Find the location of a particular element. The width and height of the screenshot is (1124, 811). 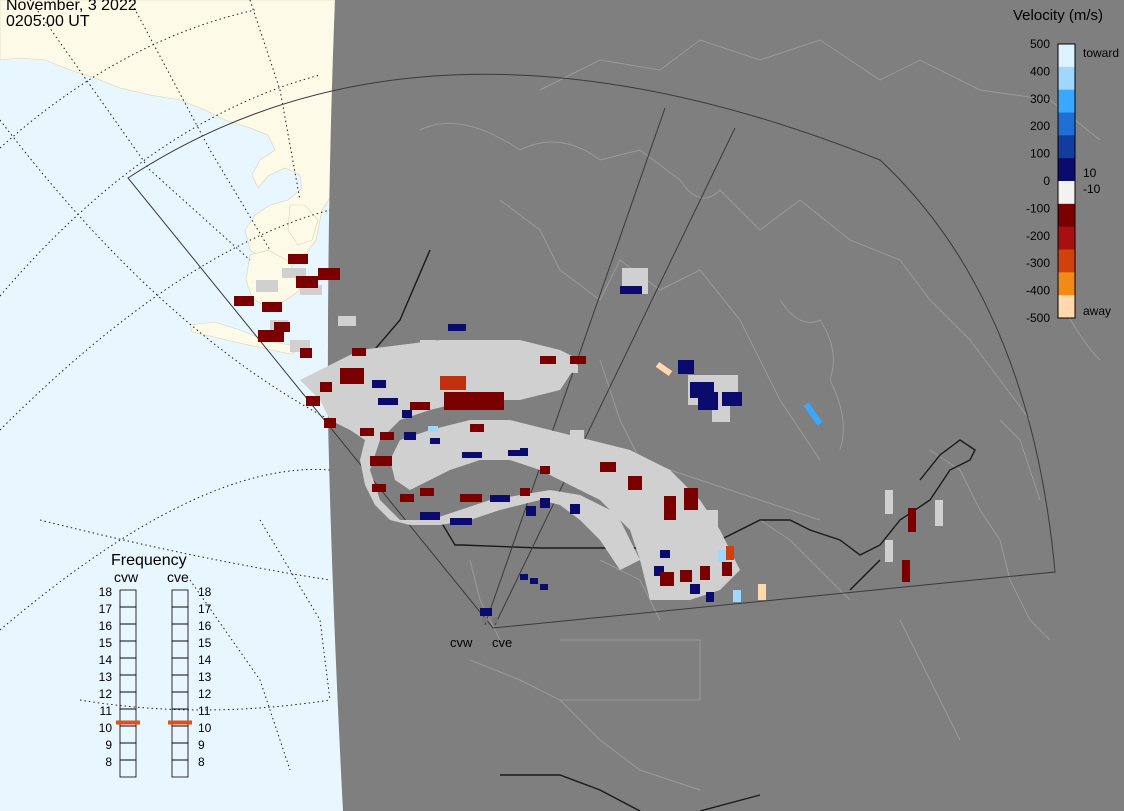

legend-colorbar is located at coordinates (1066, 181).